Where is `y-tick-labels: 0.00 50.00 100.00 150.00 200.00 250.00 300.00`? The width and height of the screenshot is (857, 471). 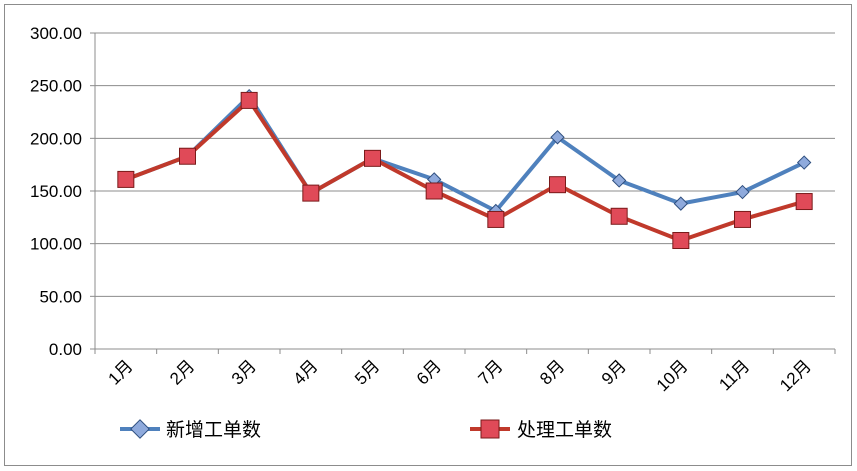 y-tick-labels: 0.00 50.00 100.00 150.00 200.00 250.00 300.00 is located at coordinates (56, 191).